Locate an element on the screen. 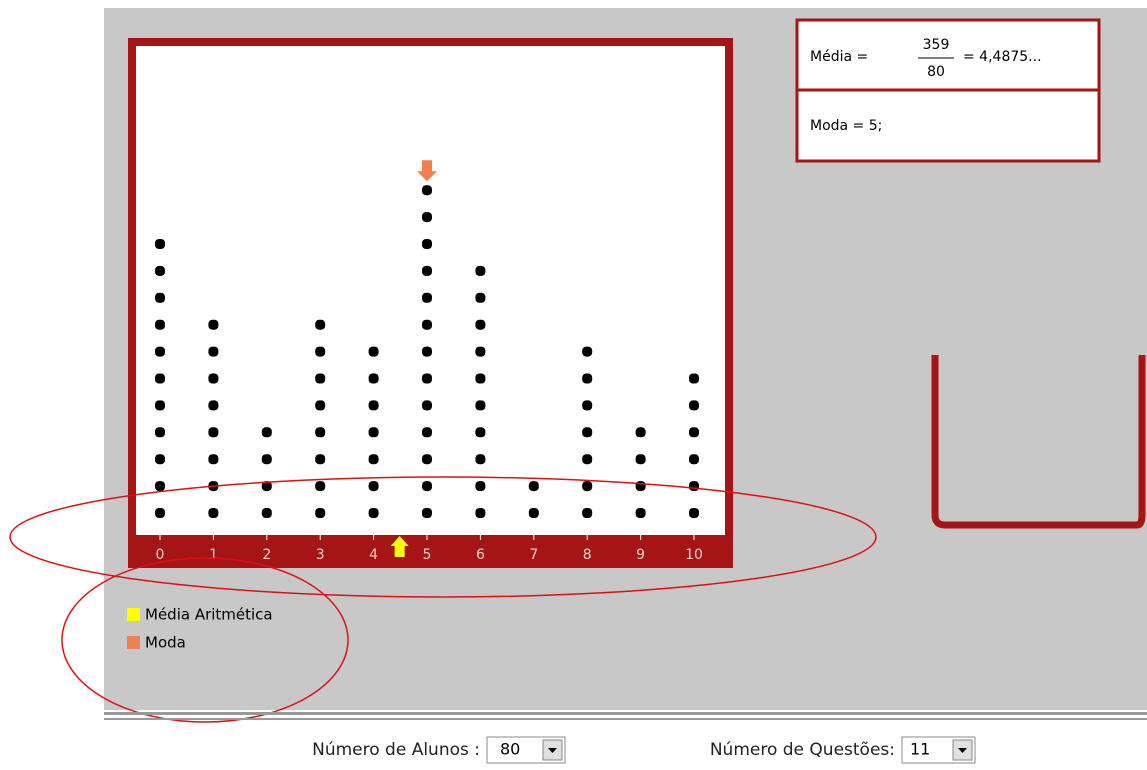 Image resolution: width=1147 pixels, height=770 pixels. x-tick-label: 2 is located at coordinates (266, 555).